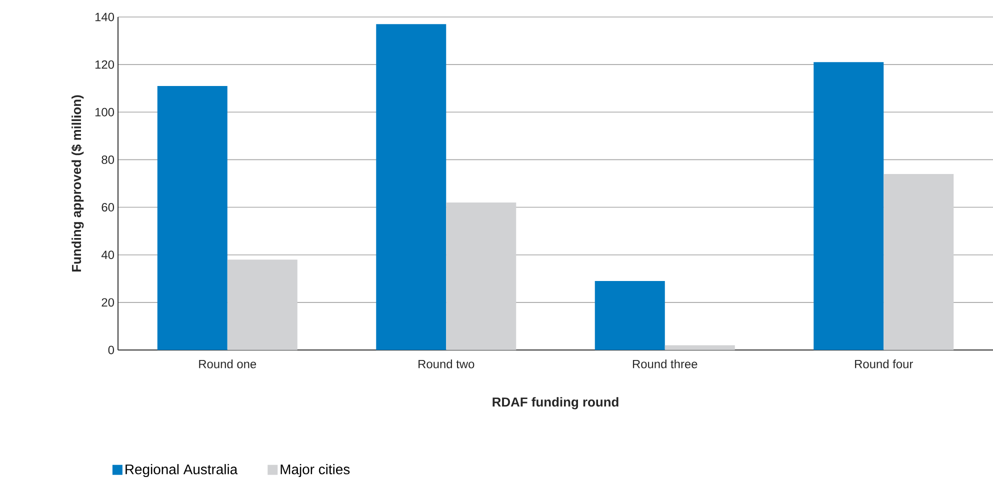 The image size is (993, 480). I want to click on y-tick-label: 140, so click(104, 17).